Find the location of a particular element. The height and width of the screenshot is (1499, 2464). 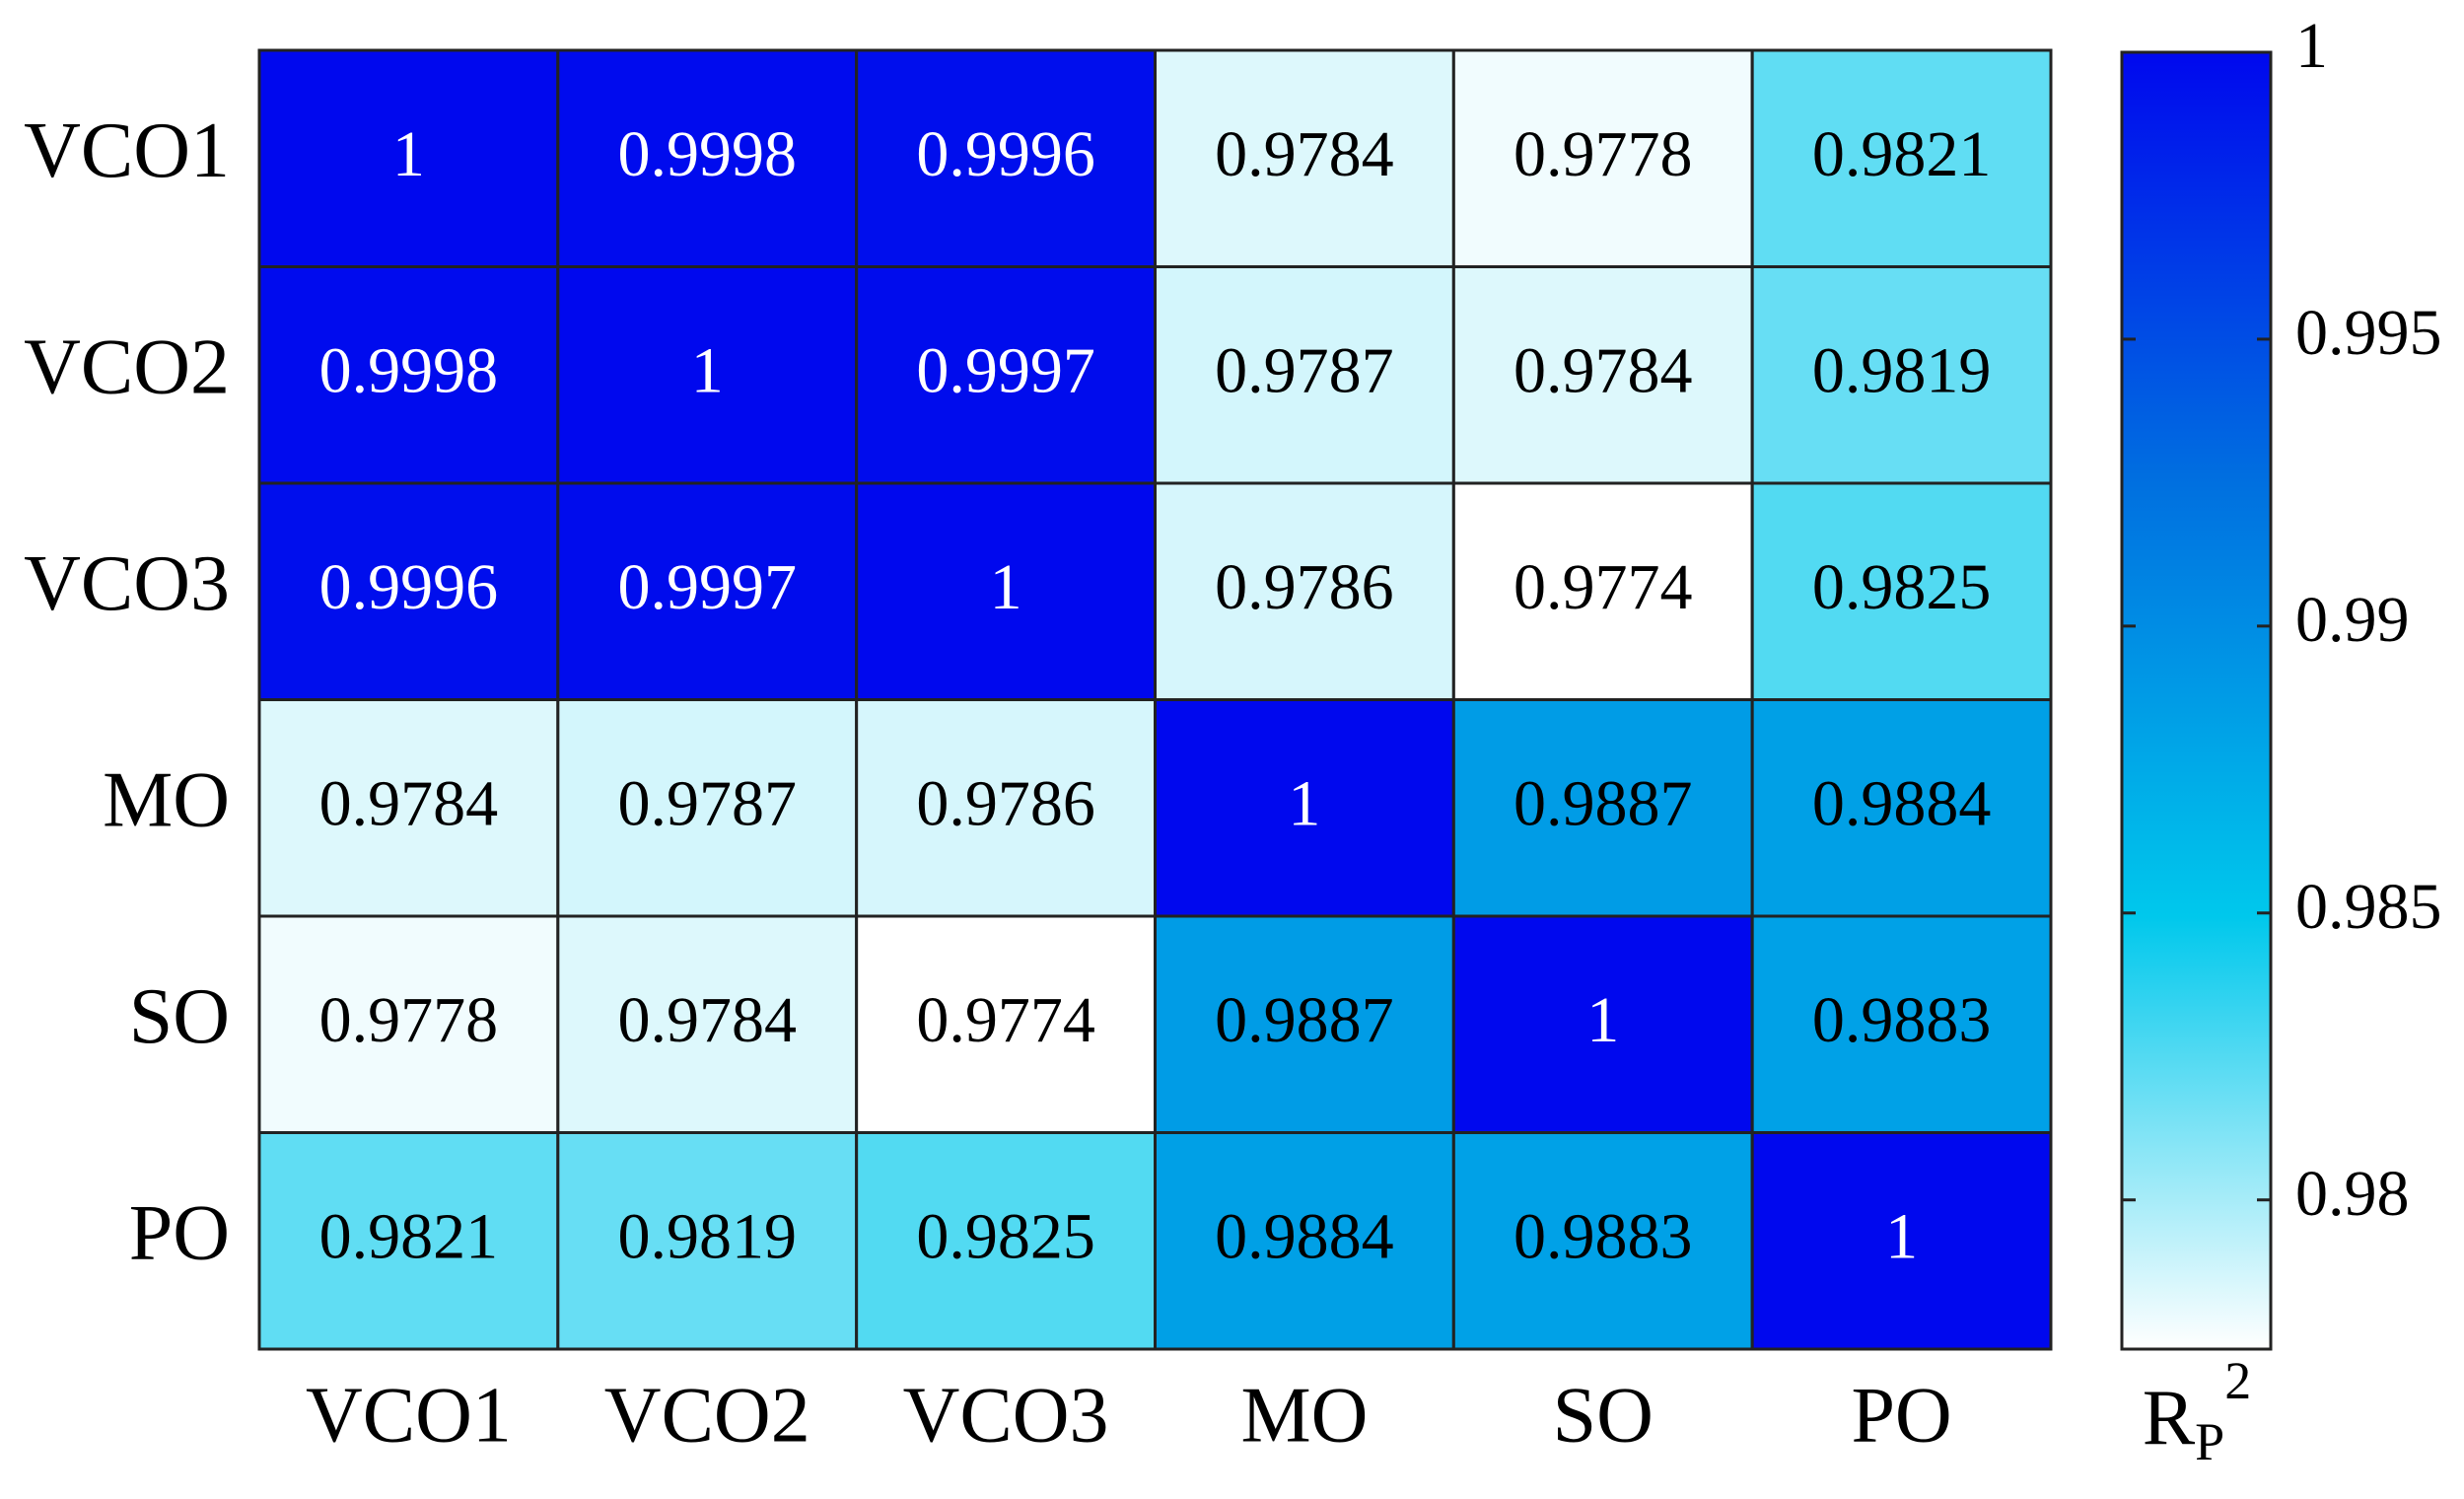

y-tick-label: VCO1 is located at coordinates (127, 150).